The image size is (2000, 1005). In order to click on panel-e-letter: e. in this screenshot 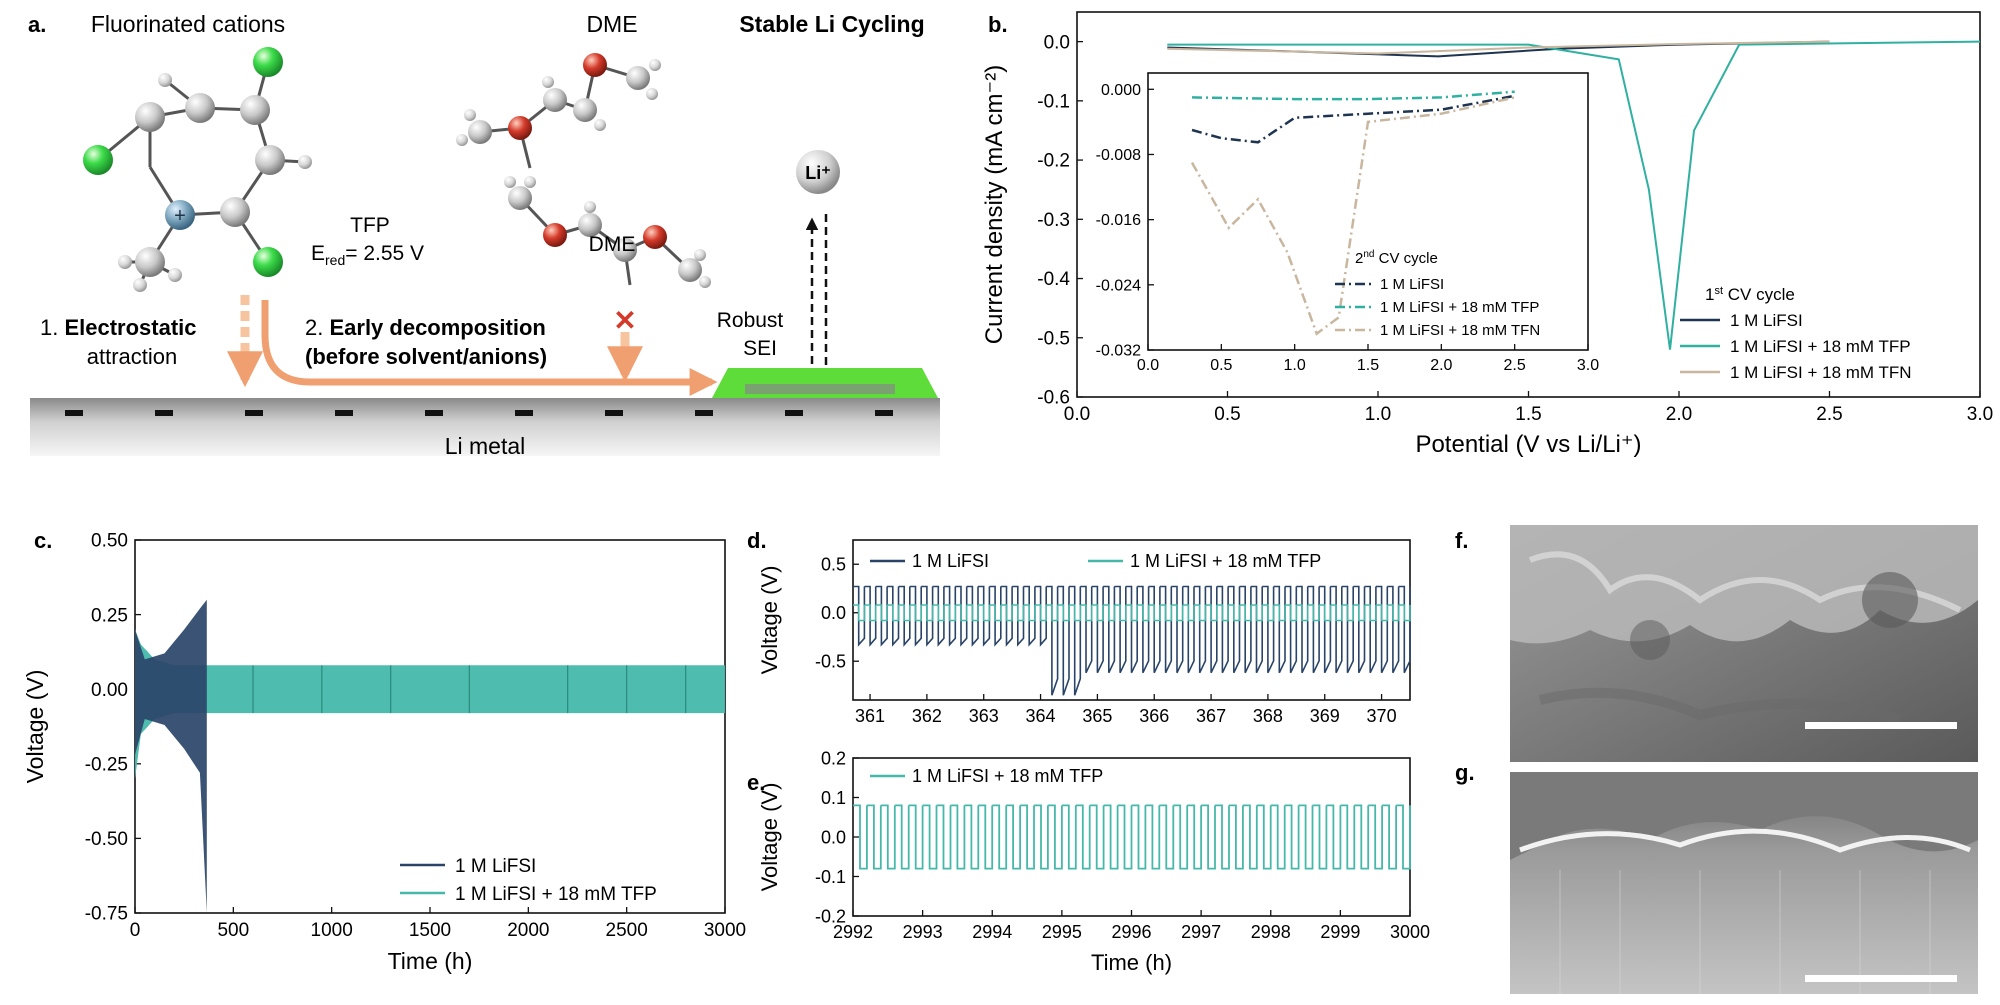, I will do `click(756, 782)`.